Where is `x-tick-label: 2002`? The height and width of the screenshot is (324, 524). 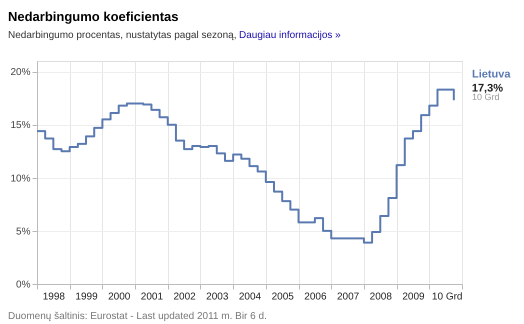
x-tick-label: 2002 is located at coordinates (184, 297).